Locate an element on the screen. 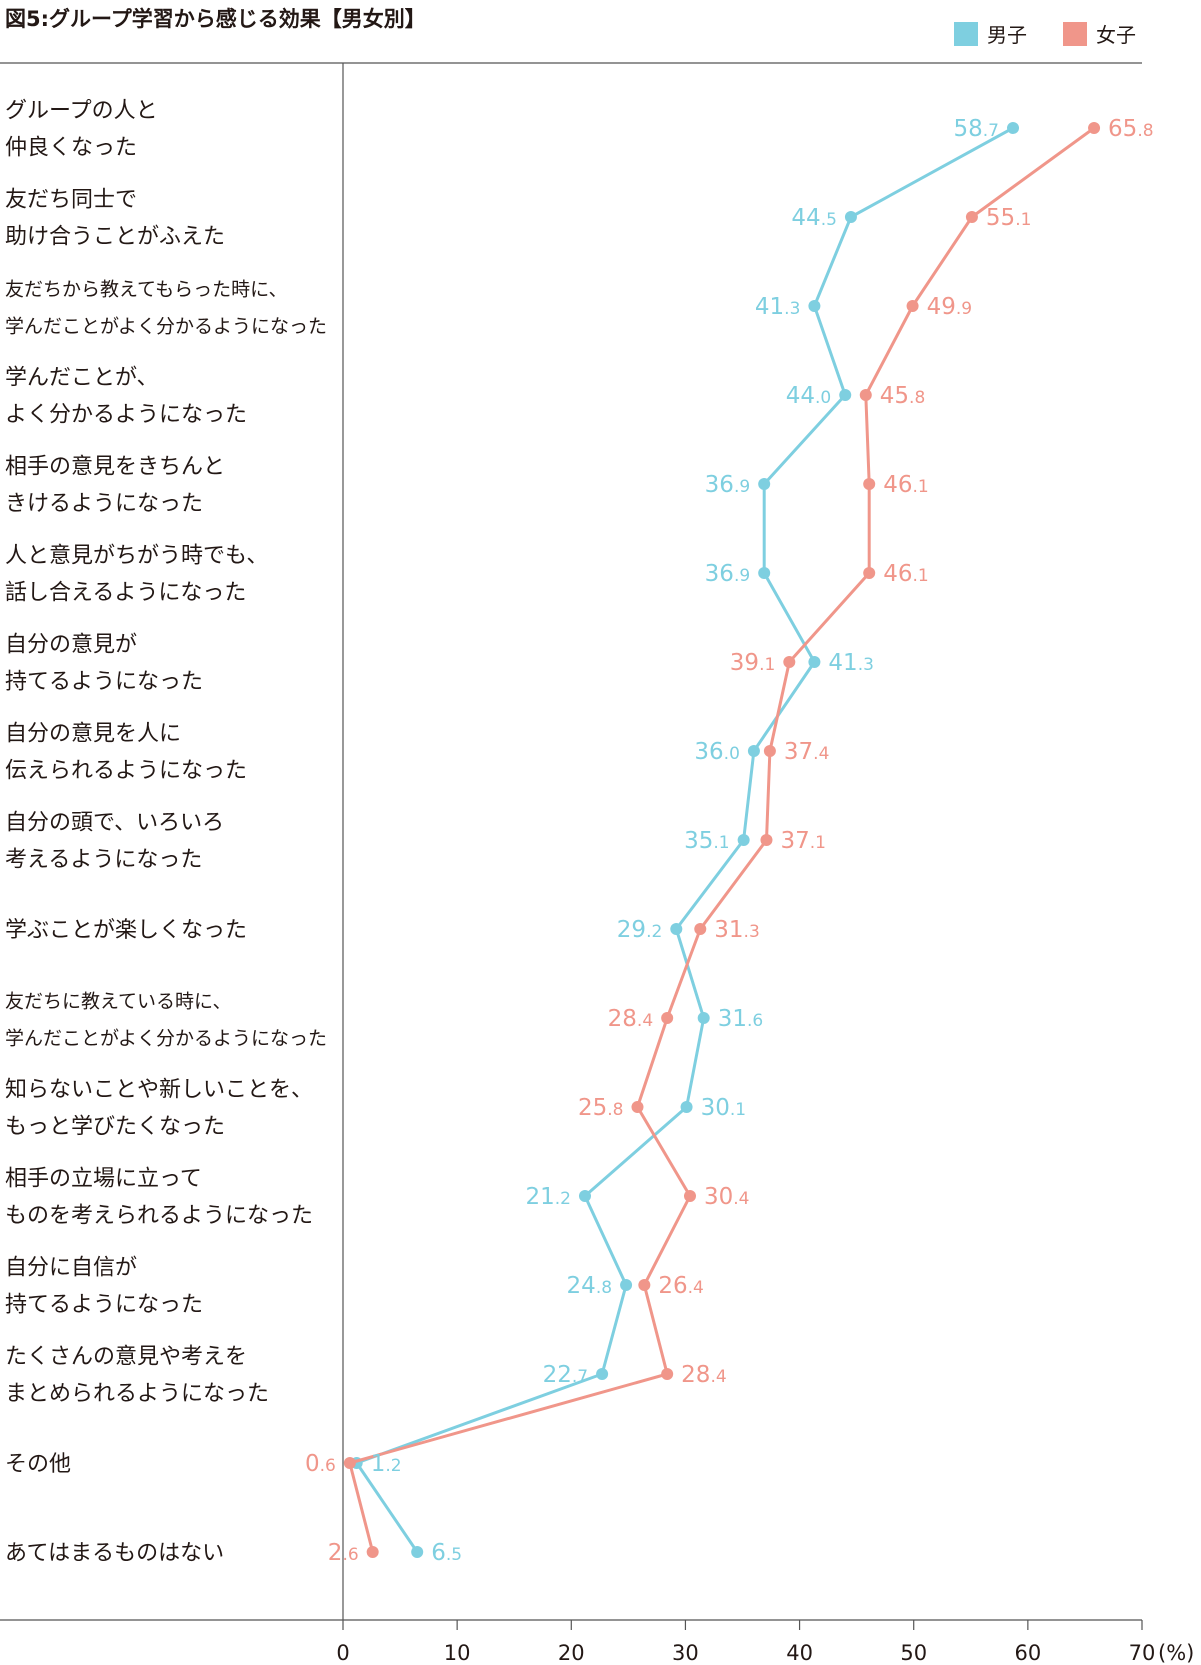 Image resolution: width=1201 pixels, height=1665 pixels. category-label-line: 自分の頭で、いろいろ is located at coordinates (114, 823).